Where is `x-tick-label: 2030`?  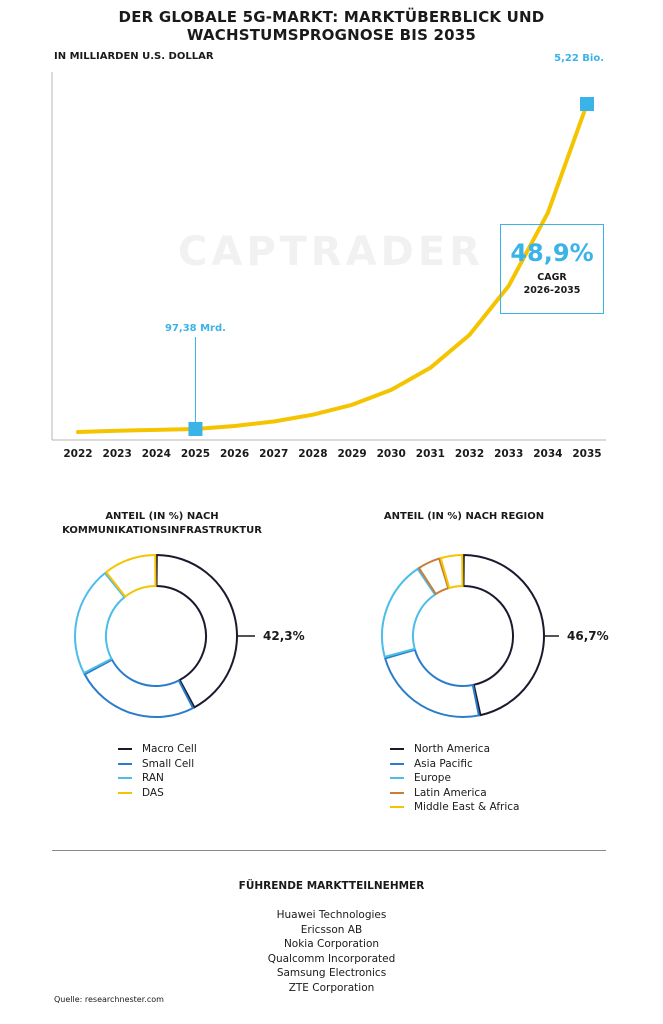
x-tick-label: 2030 is located at coordinates (391, 454).